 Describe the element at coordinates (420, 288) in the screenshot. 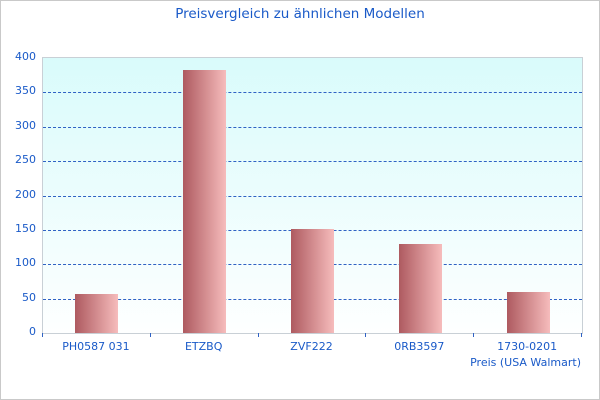

I see `bar-0RB3597` at that location.